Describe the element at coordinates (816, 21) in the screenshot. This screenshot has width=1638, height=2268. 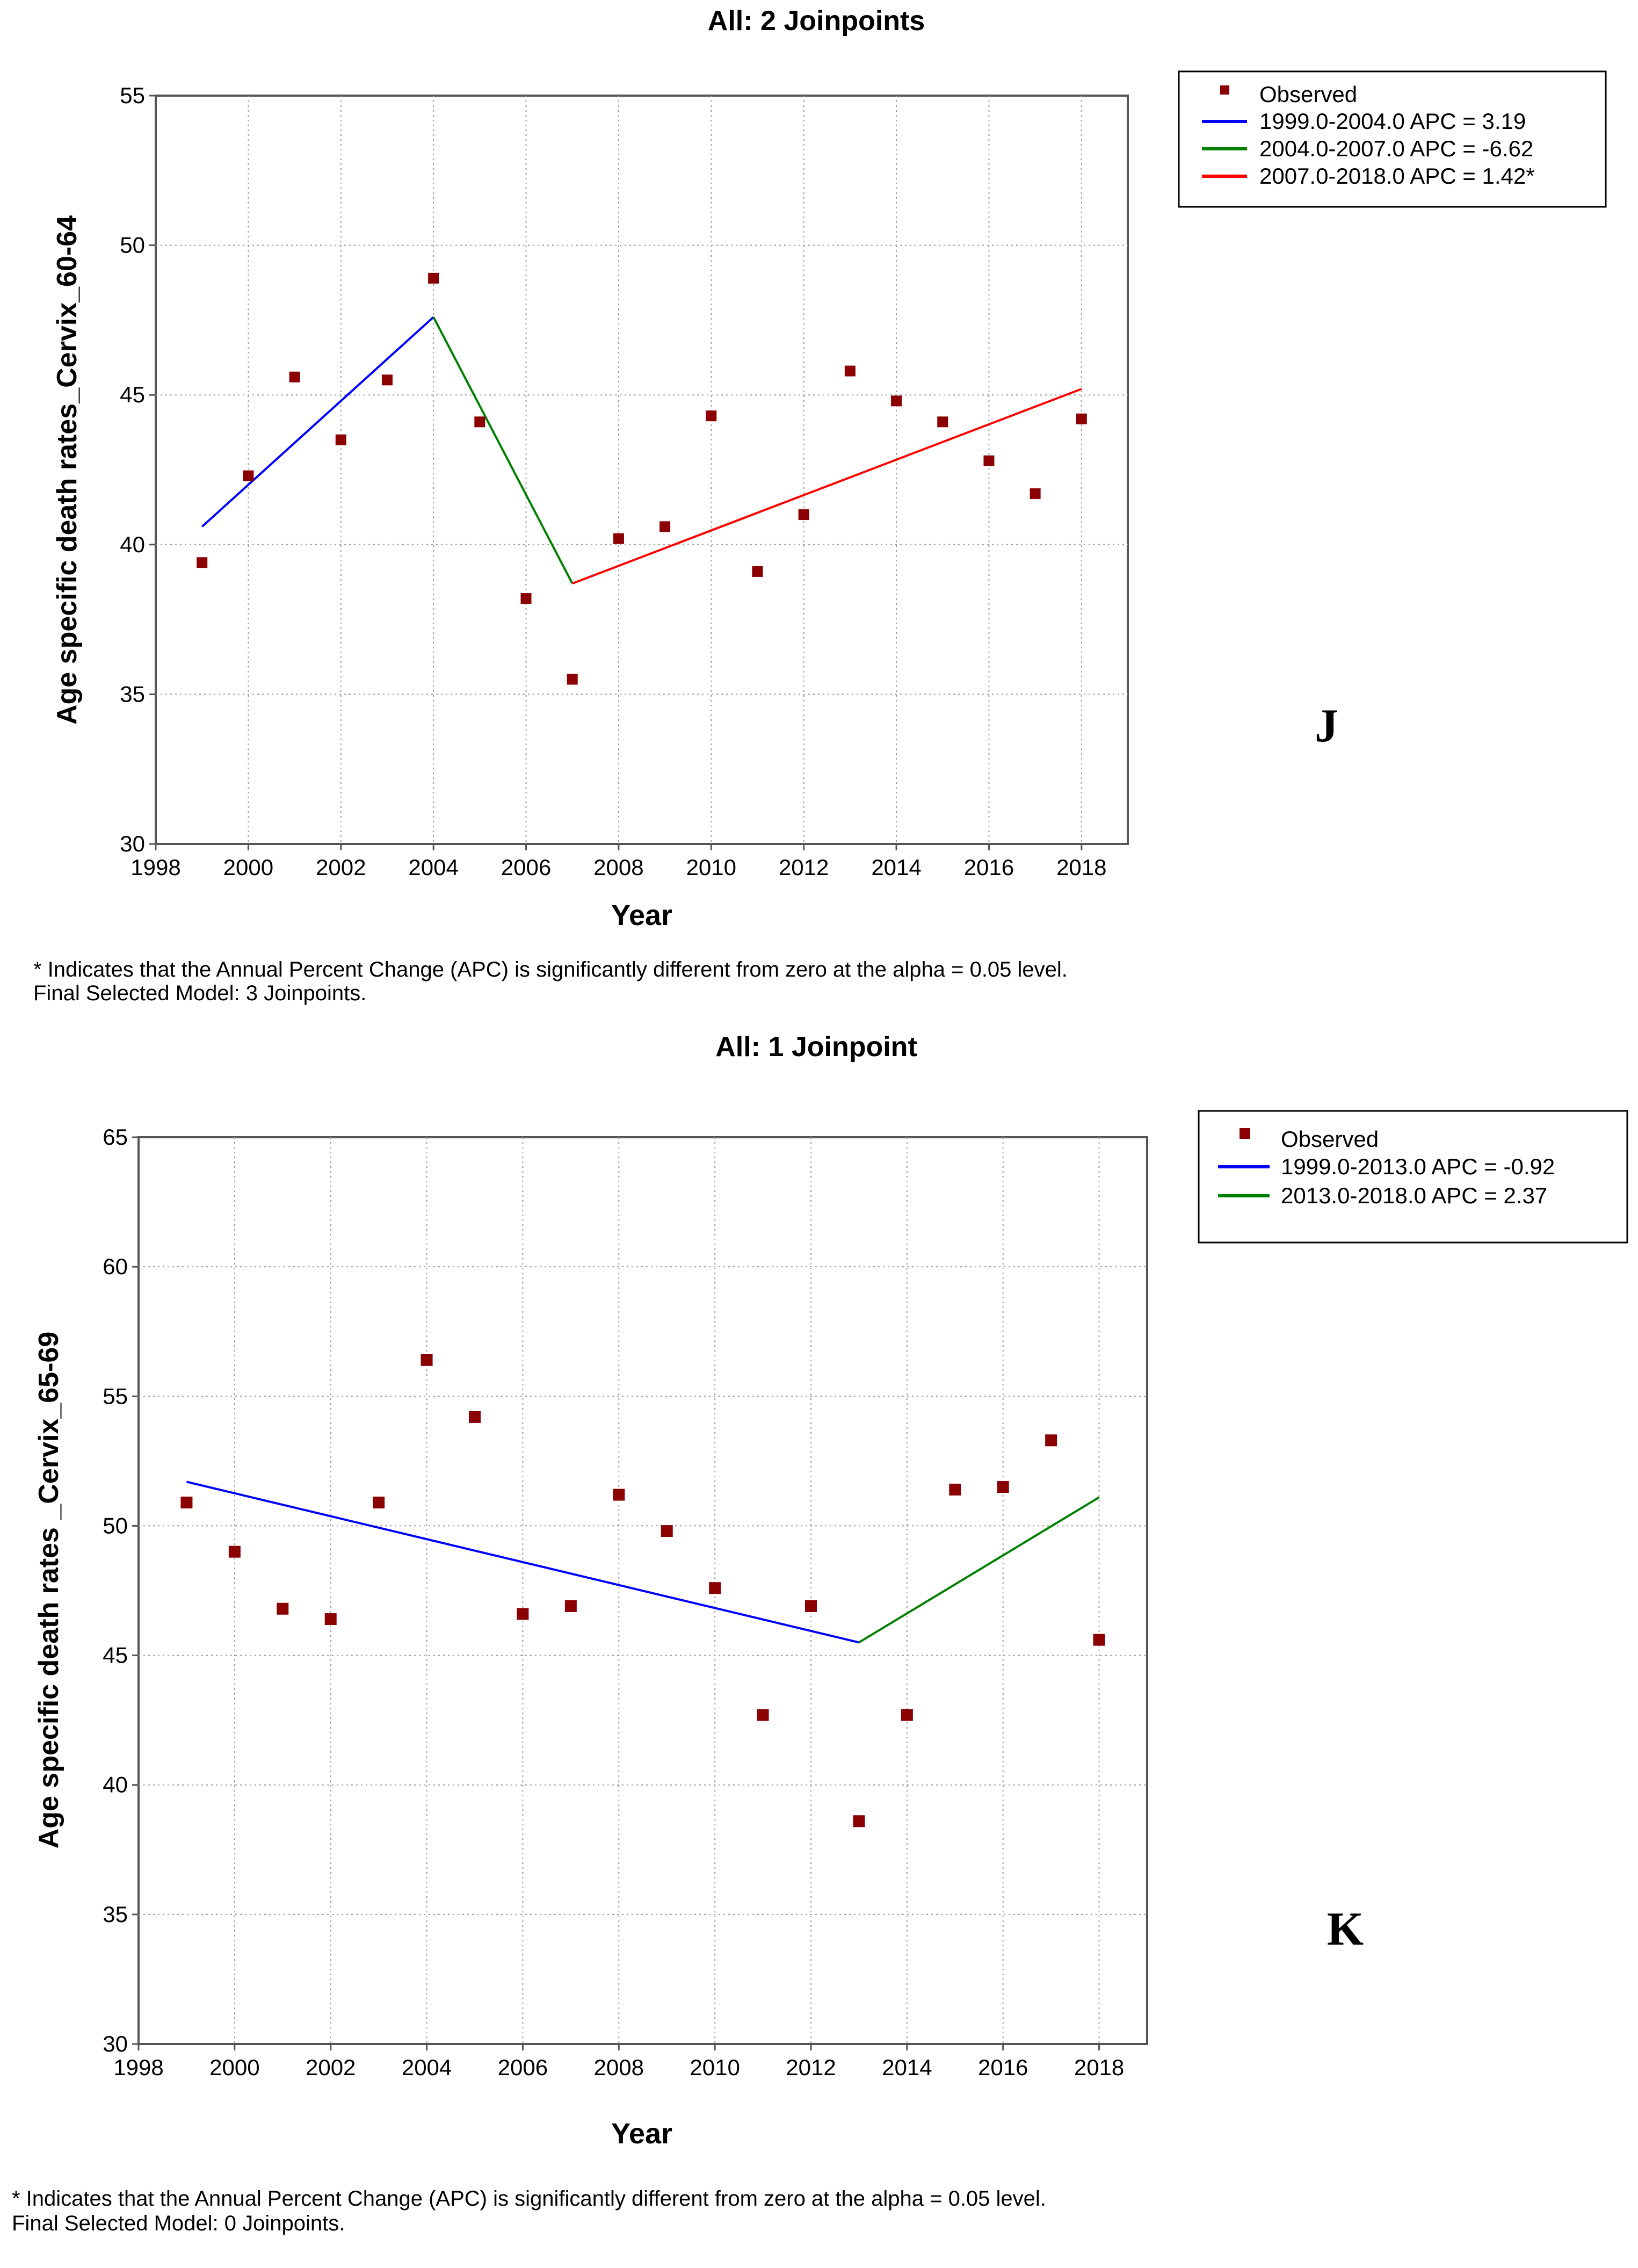
I see `chart-title: All: 2 Joinpoints` at that location.